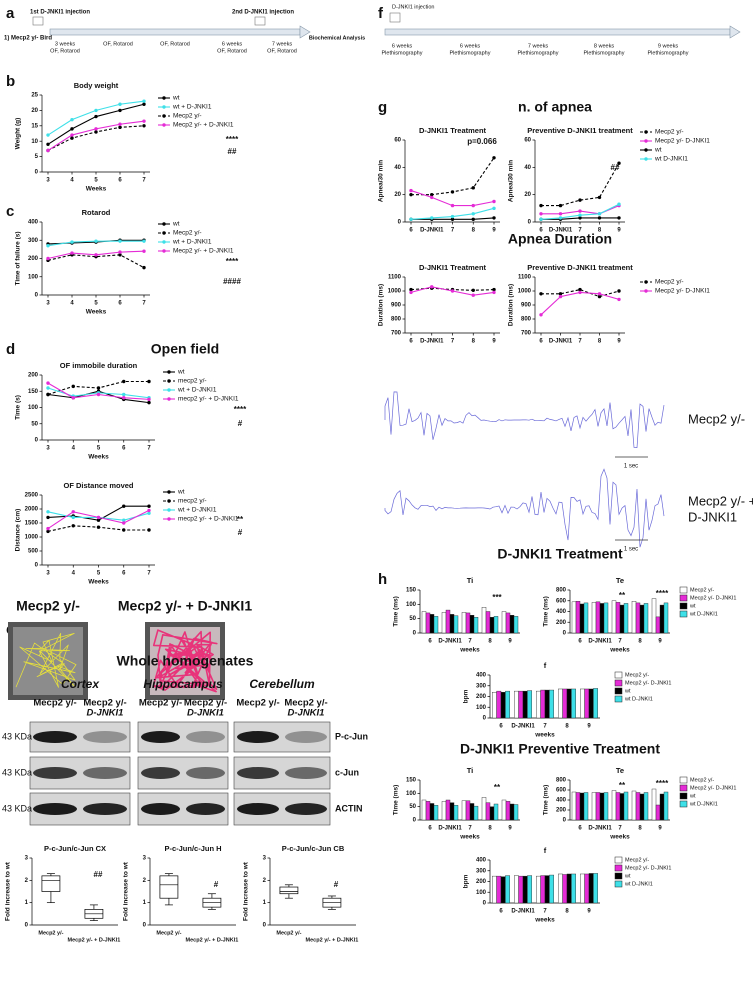 The image size is (753, 992). Describe the element at coordinates (192, 848) in the screenshot. I see `chart-title: P-c-Jun/c-Jun H` at that location.